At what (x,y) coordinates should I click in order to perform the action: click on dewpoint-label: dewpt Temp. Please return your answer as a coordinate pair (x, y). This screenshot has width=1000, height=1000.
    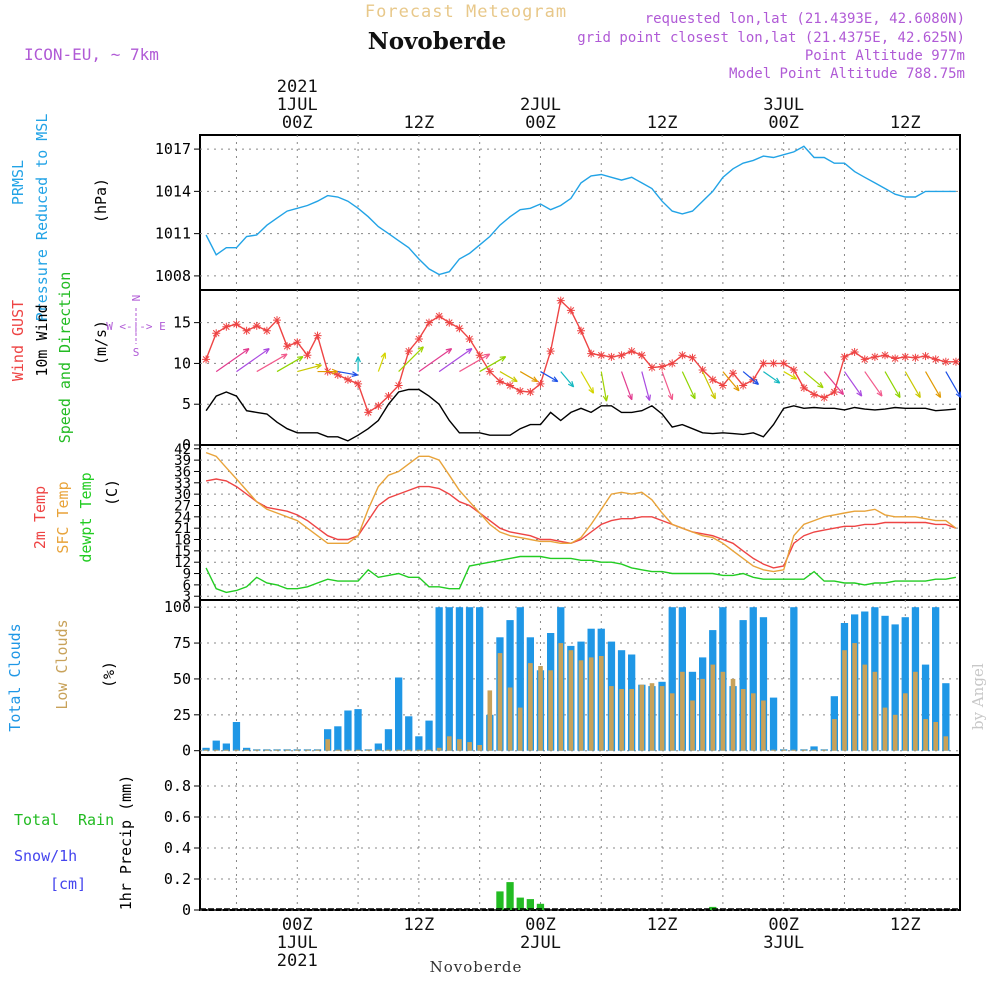
    Looking at the image, I should click on (86, 517).